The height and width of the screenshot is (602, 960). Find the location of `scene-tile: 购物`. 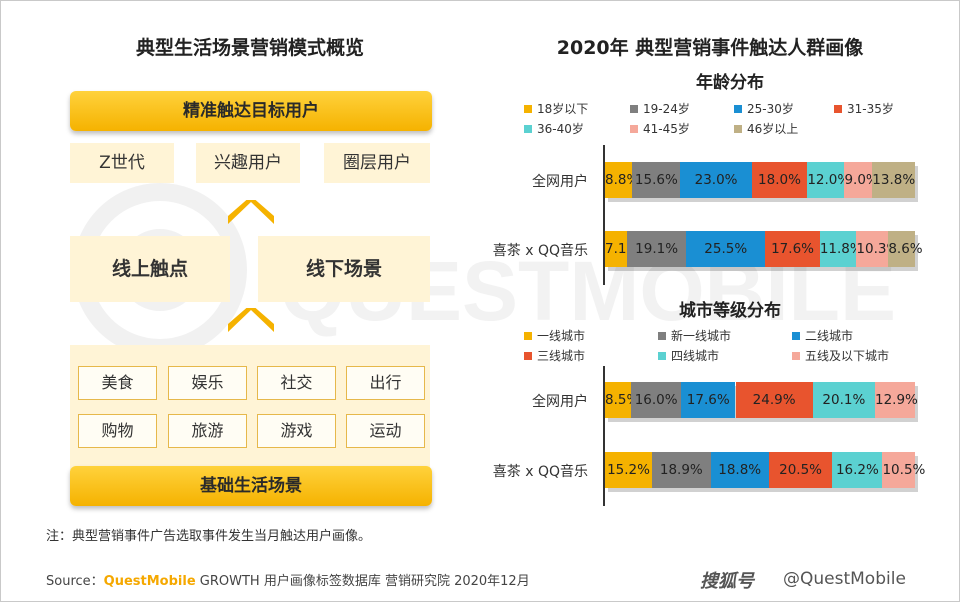

scene-tile: 购物 is located at coordinates (117, 431).